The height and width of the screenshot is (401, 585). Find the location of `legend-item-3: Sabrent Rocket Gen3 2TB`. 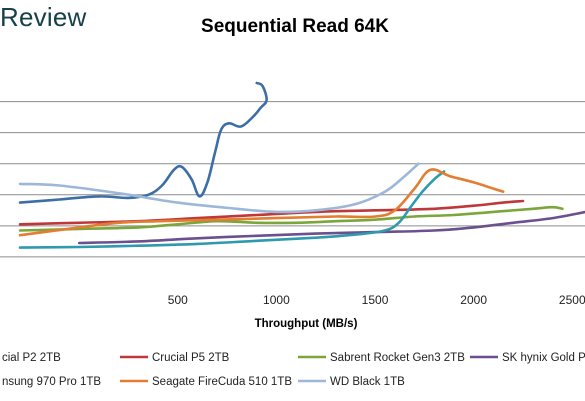

legend-item-3: Sabrent Rocket Gen3 2TB is located at coordinates (381, 358).